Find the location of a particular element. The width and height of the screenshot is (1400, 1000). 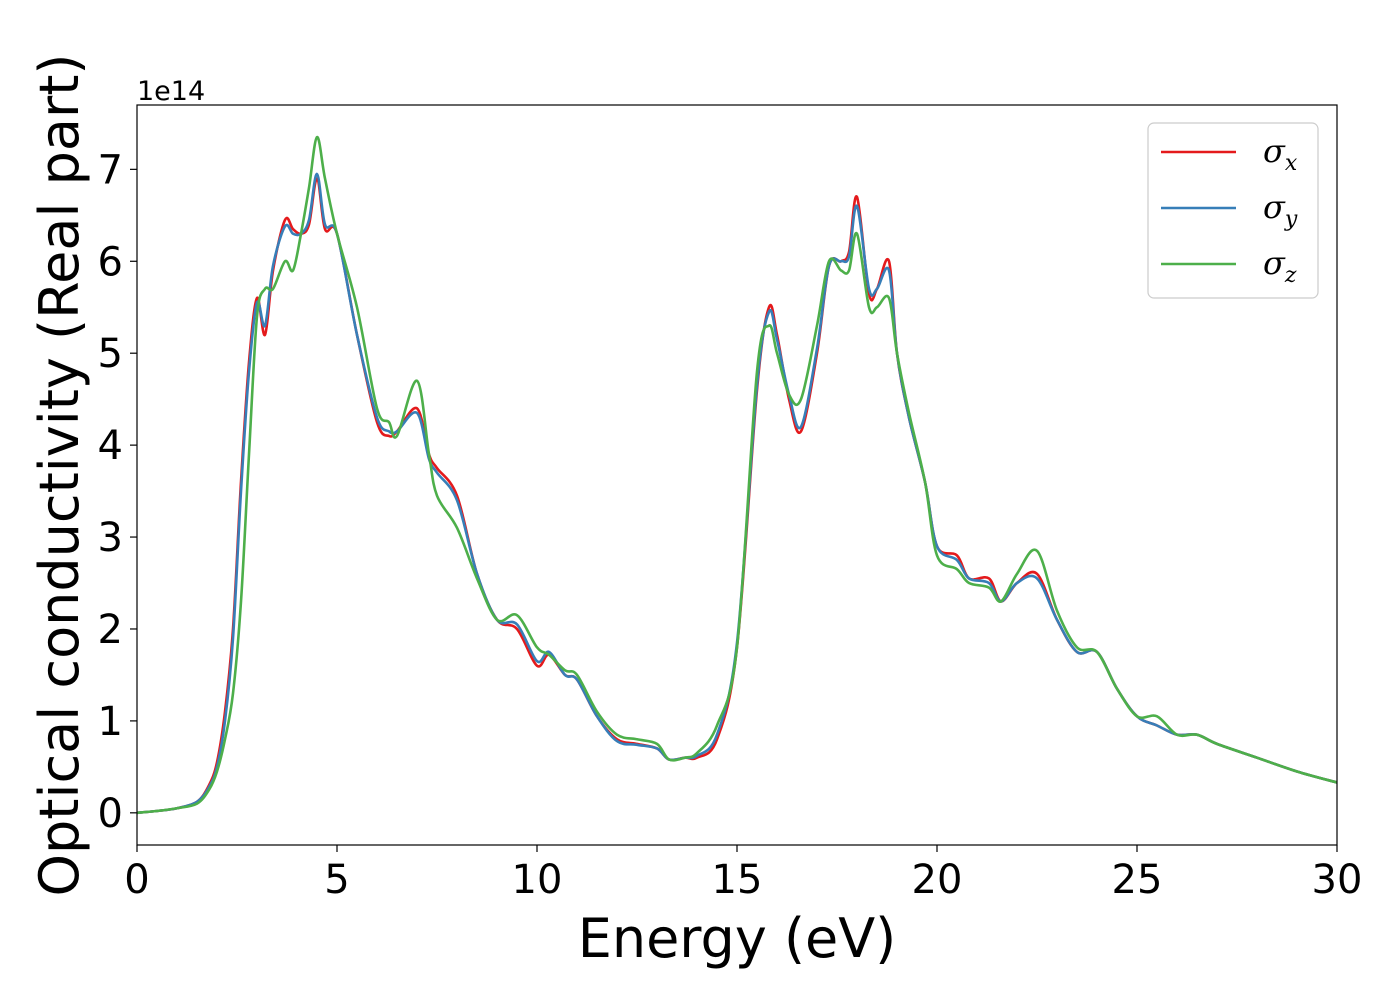

legend: σx σy σz is located at coordinates (1233, 210).